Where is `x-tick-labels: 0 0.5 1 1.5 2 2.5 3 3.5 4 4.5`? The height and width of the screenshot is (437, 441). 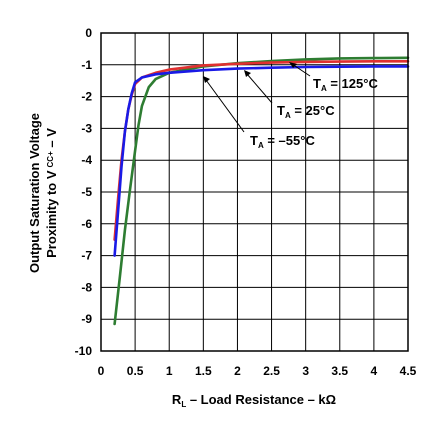
x-tick-labels: 0 0.5 1 1.5 2 2.5 3 3.5 4 4.5 is located at coordinates (257, 371).